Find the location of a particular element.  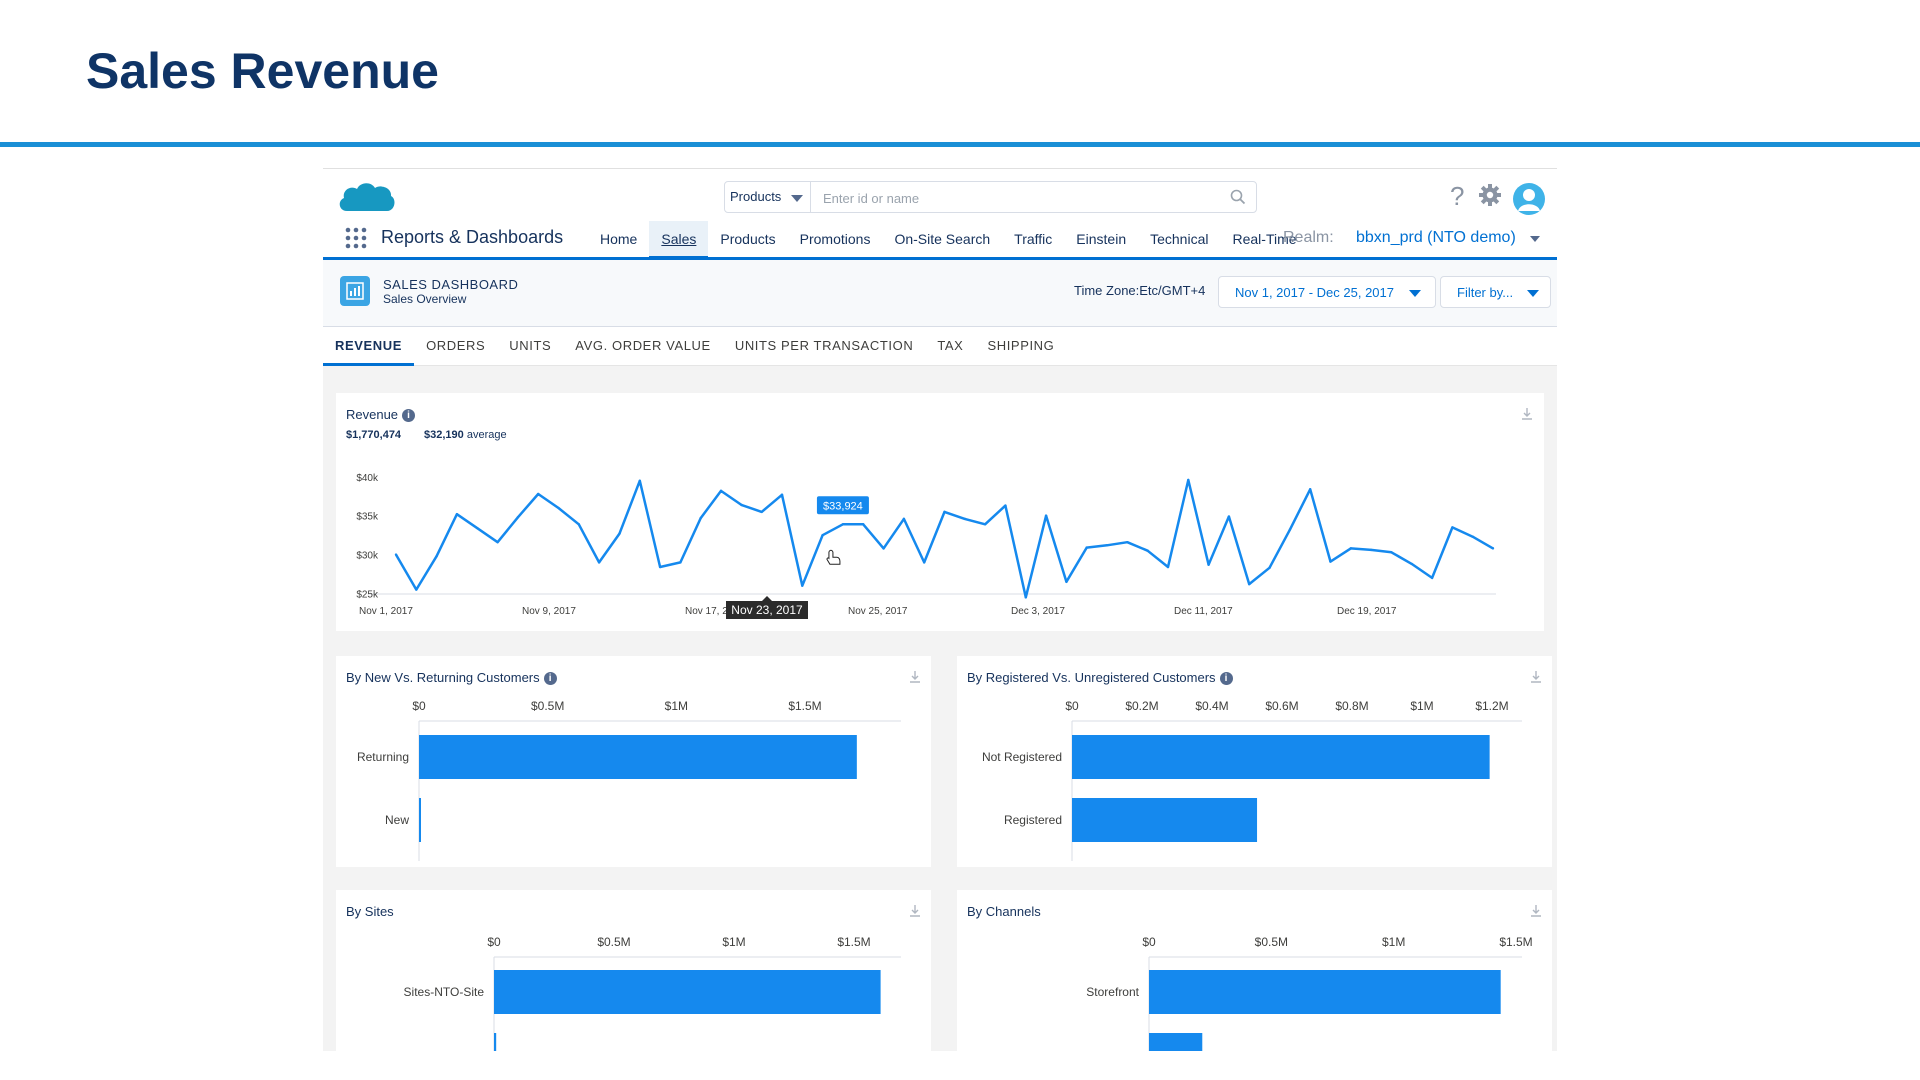

category-label: Sites-NTO-Site is located at coordinates (444, 992).